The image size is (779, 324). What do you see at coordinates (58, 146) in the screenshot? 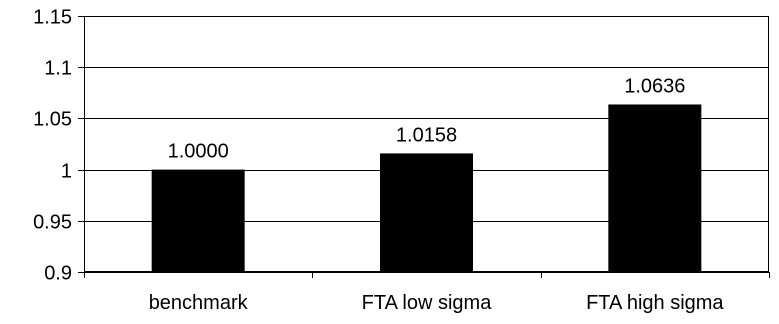
I see `y-axis: 0.9 0.95 1 1.05 1.1 1.15` at bounding box center [58, 146].